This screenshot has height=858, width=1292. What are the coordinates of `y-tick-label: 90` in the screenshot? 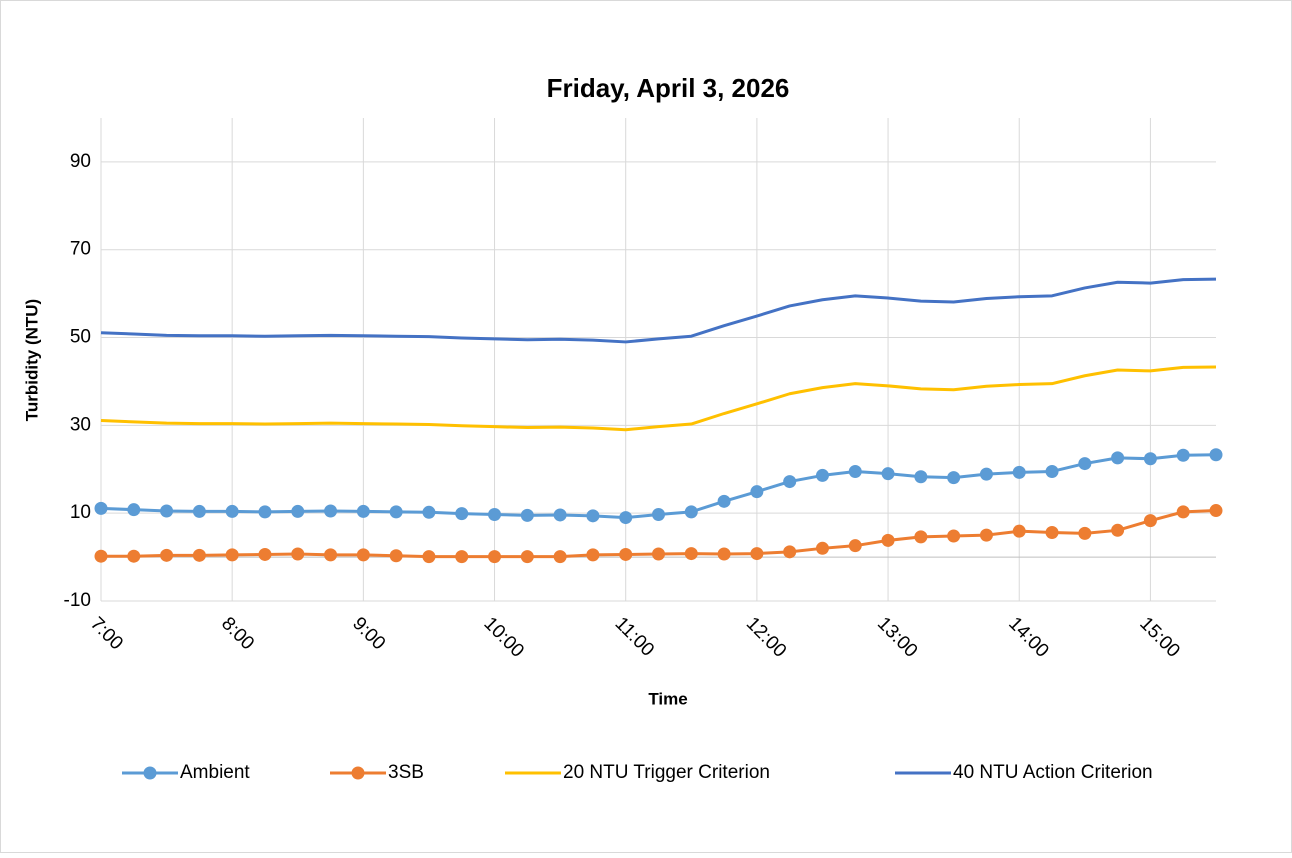 It's located at (80, 161).